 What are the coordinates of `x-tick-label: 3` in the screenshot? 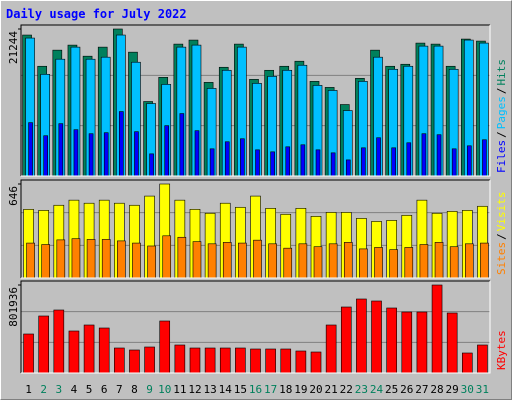 It's located at (59, 389).